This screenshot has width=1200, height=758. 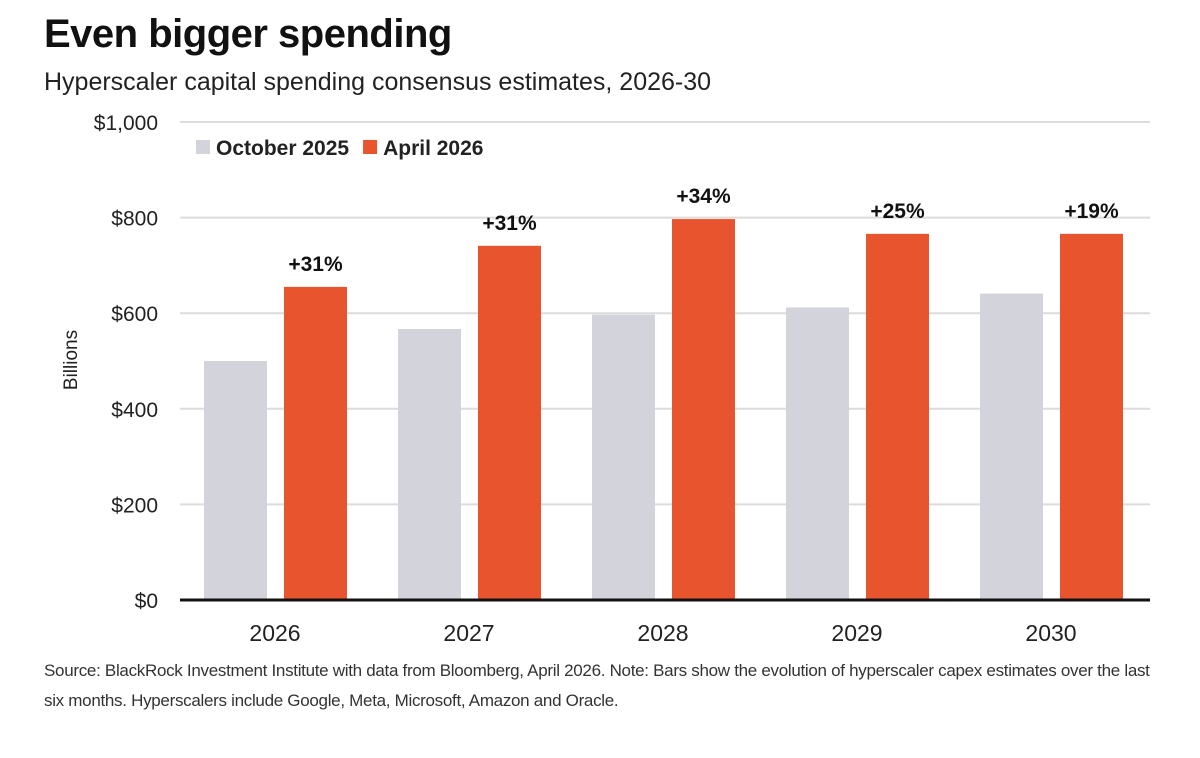 I want to click on y-tick-label: $400, so click(x=134, y=410).